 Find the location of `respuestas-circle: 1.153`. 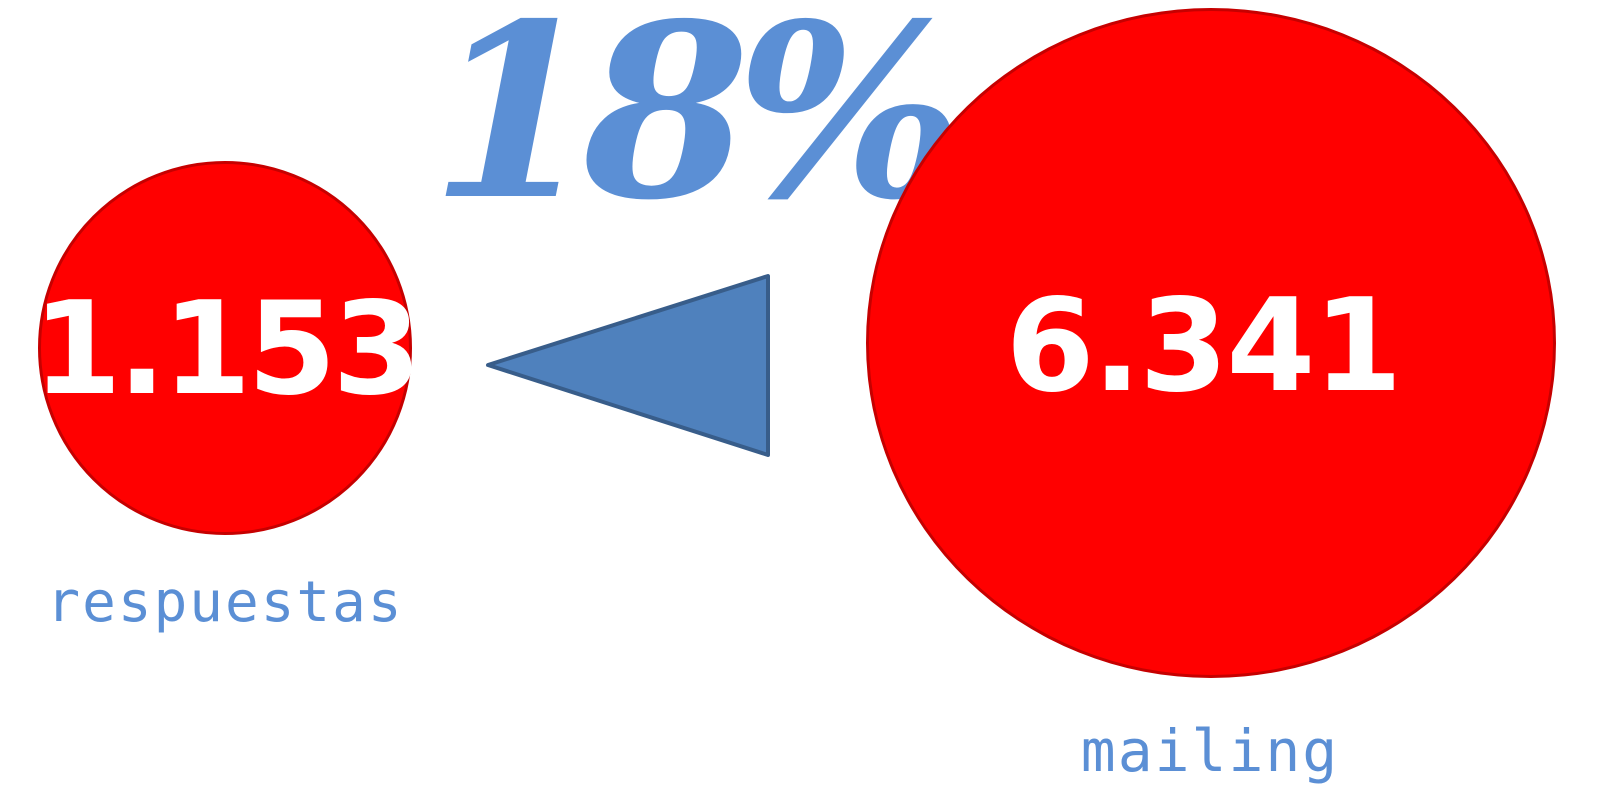

respuestas-circle: 1.153 is located at coordinates (227, 348).